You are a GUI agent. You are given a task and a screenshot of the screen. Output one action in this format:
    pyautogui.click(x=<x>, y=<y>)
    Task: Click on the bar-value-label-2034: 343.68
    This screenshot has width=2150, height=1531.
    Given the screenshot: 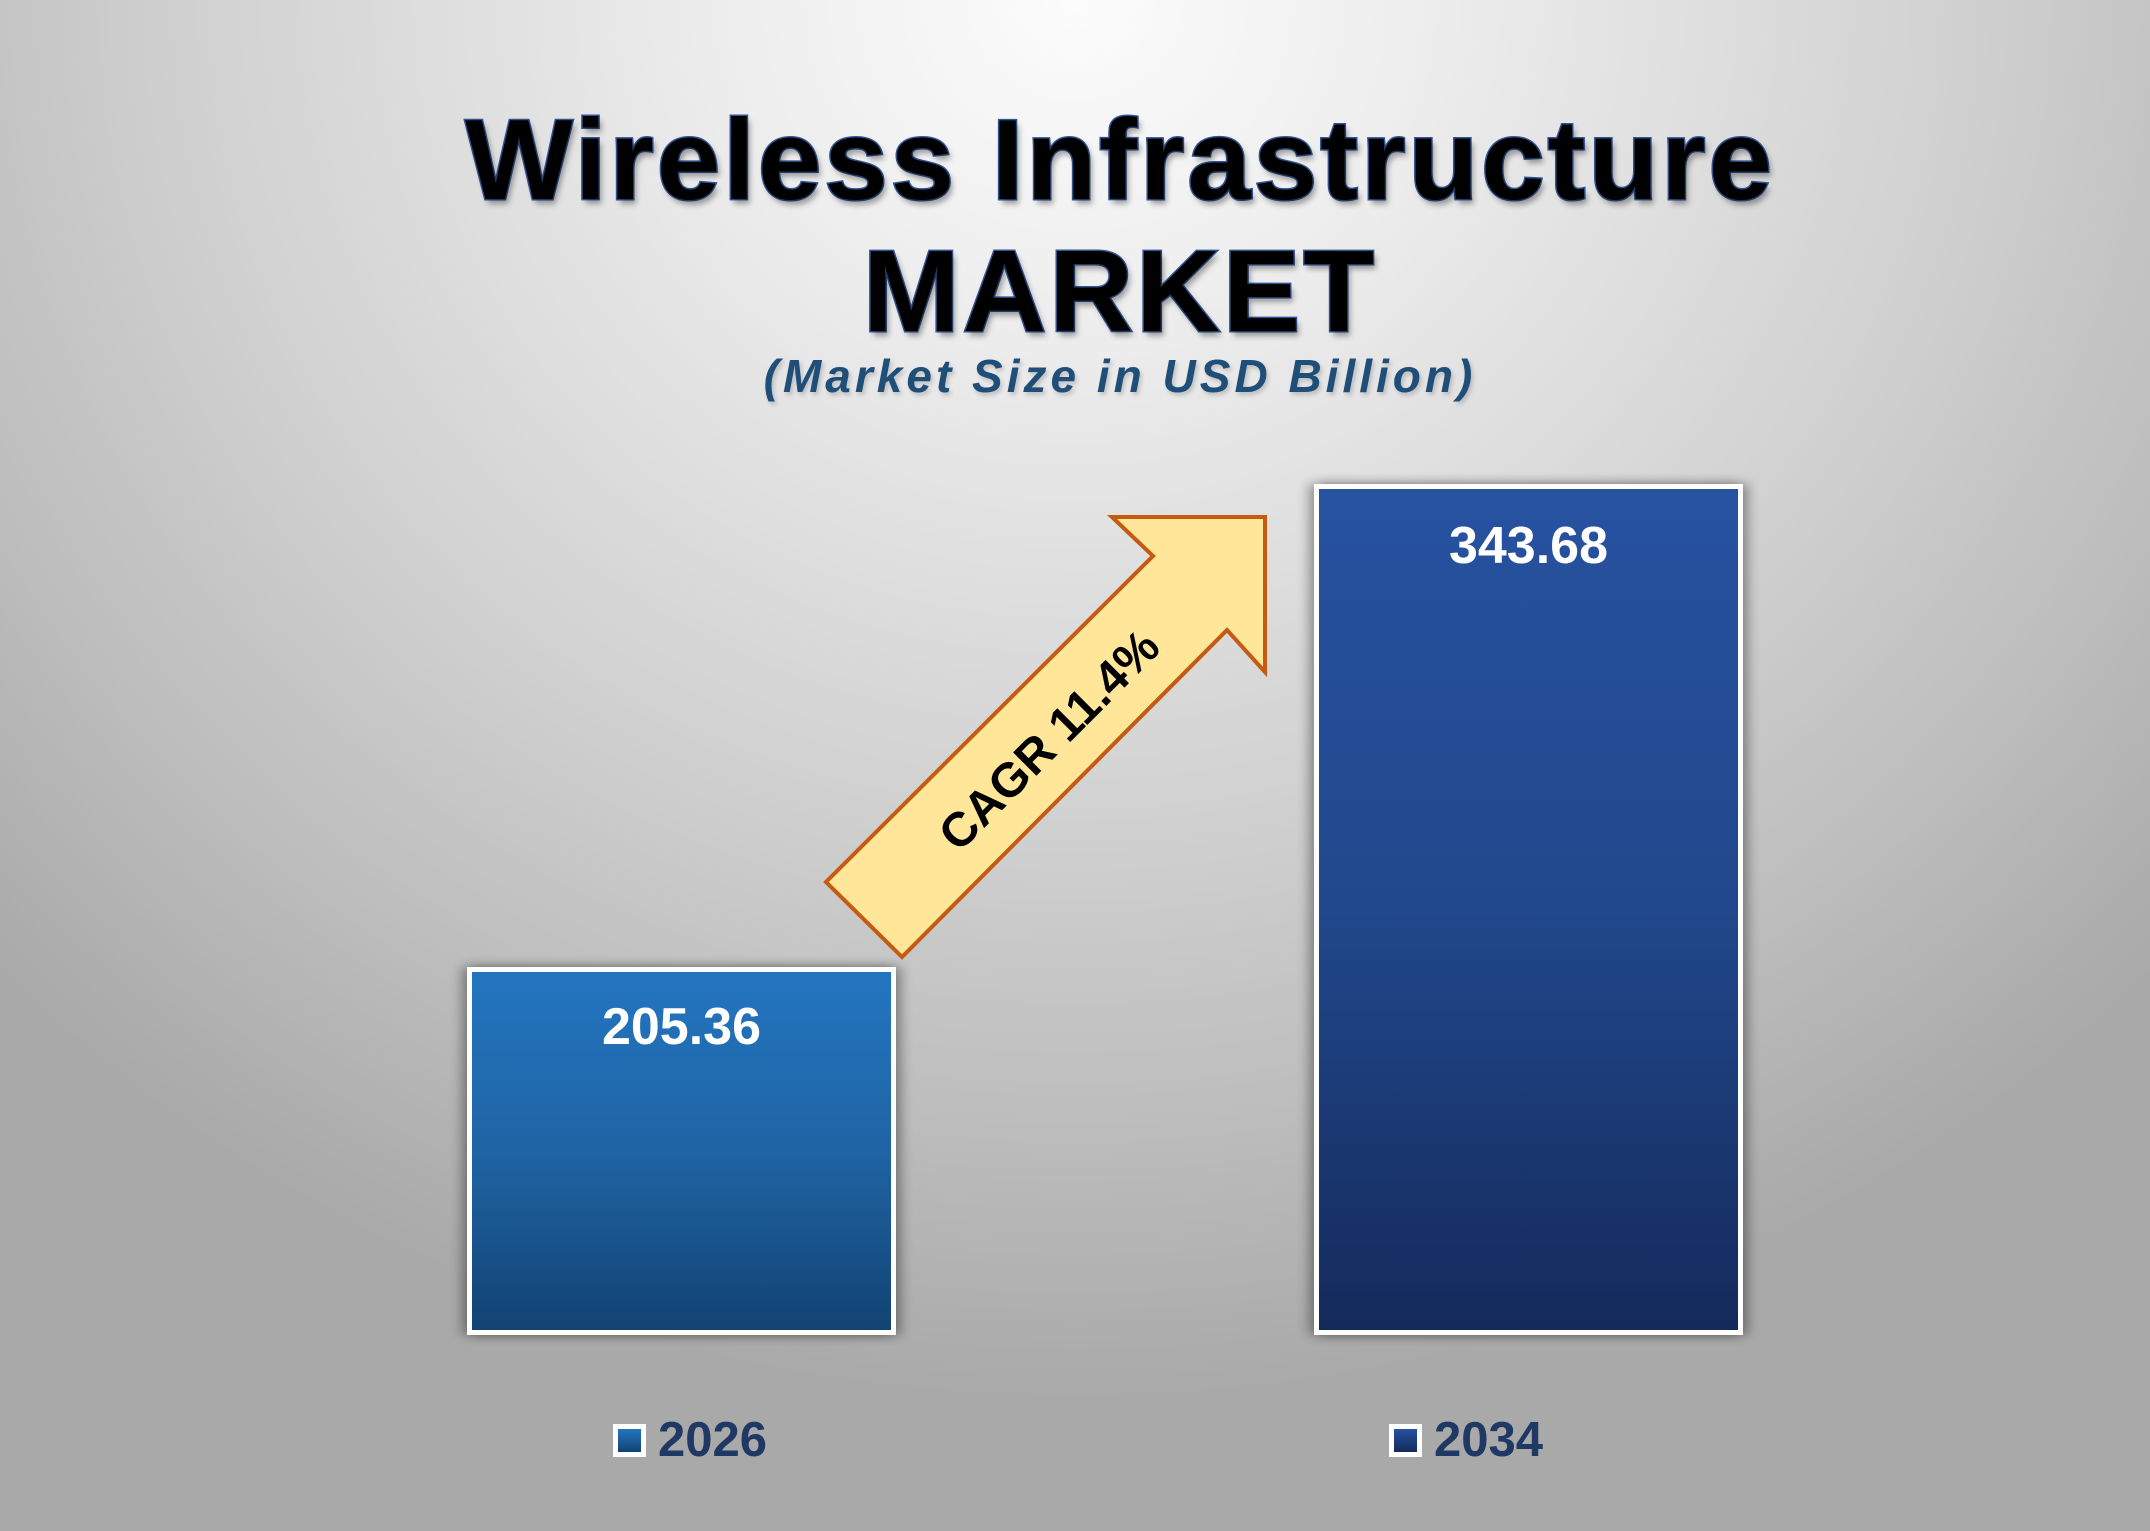 What is the action you would take?
    pyautogui.click(x=1528, y=546)
    